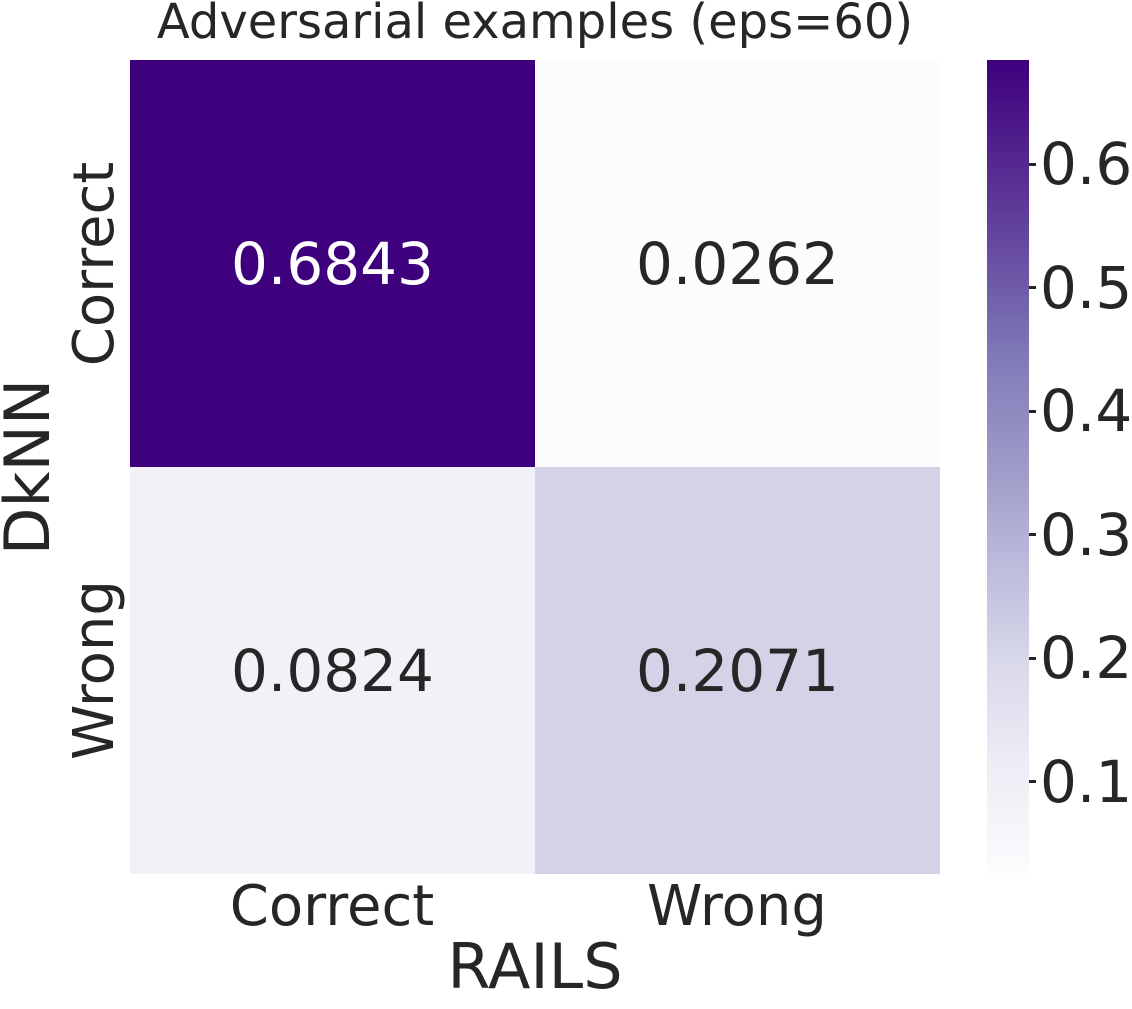 The width and height of the screenshot is (1132, 1009). Describe the element at coordinates (1086, 658) in the screenshot. I see `colorbar-tick-label: 0.2` at that location.